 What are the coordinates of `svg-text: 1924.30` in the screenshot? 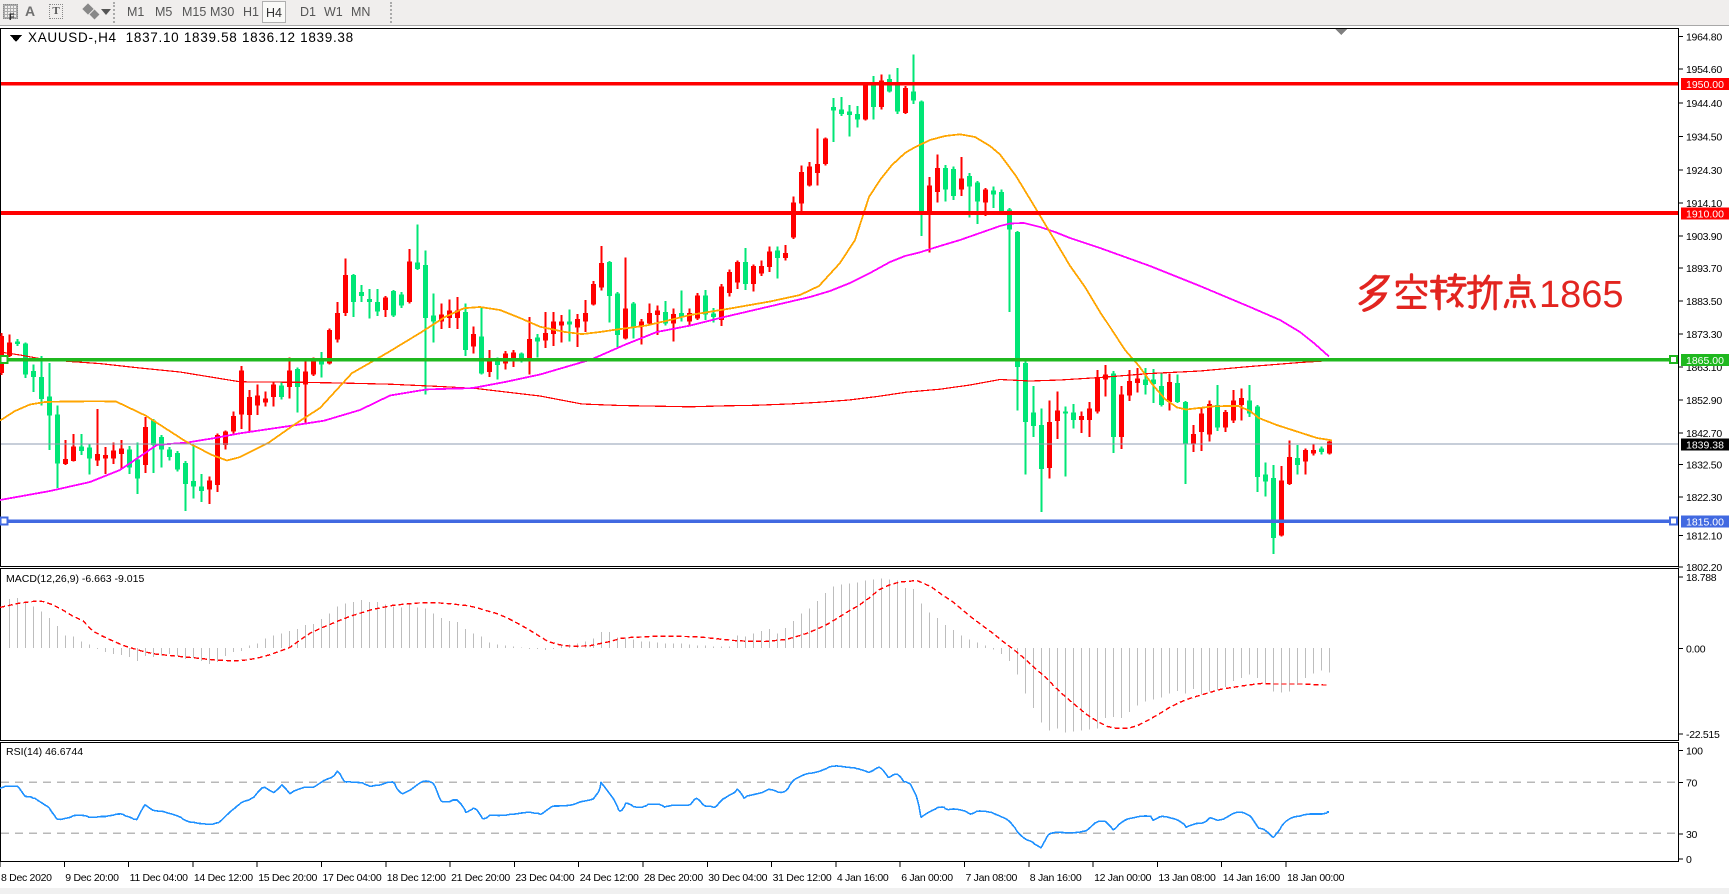 It's located at (1704, 171).